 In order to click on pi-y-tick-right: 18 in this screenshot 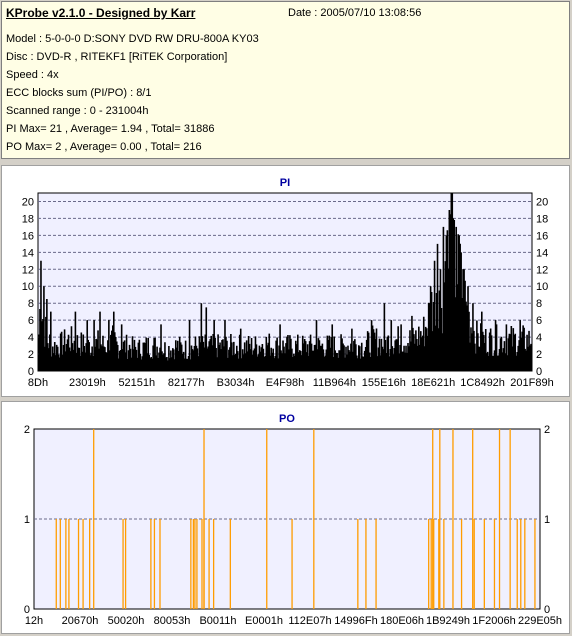, I will do `click(542, 219)`.